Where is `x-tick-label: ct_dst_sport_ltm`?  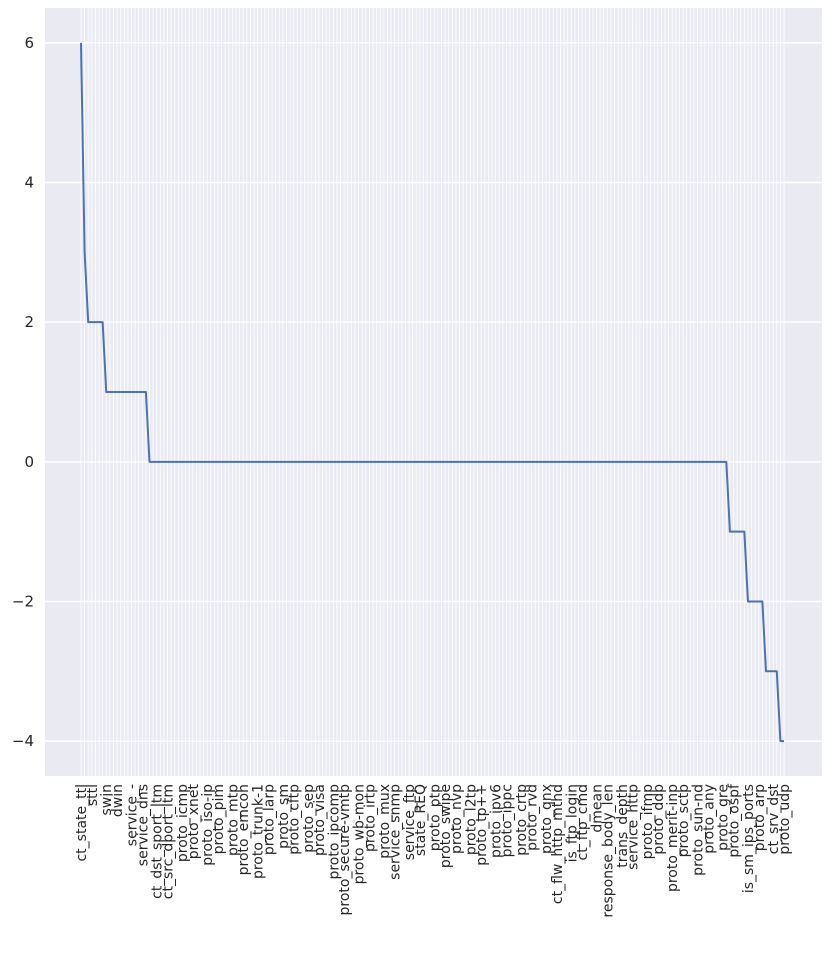
x-tick-label: ct_dst_sport_ltm is located at coordinates (158, 841).